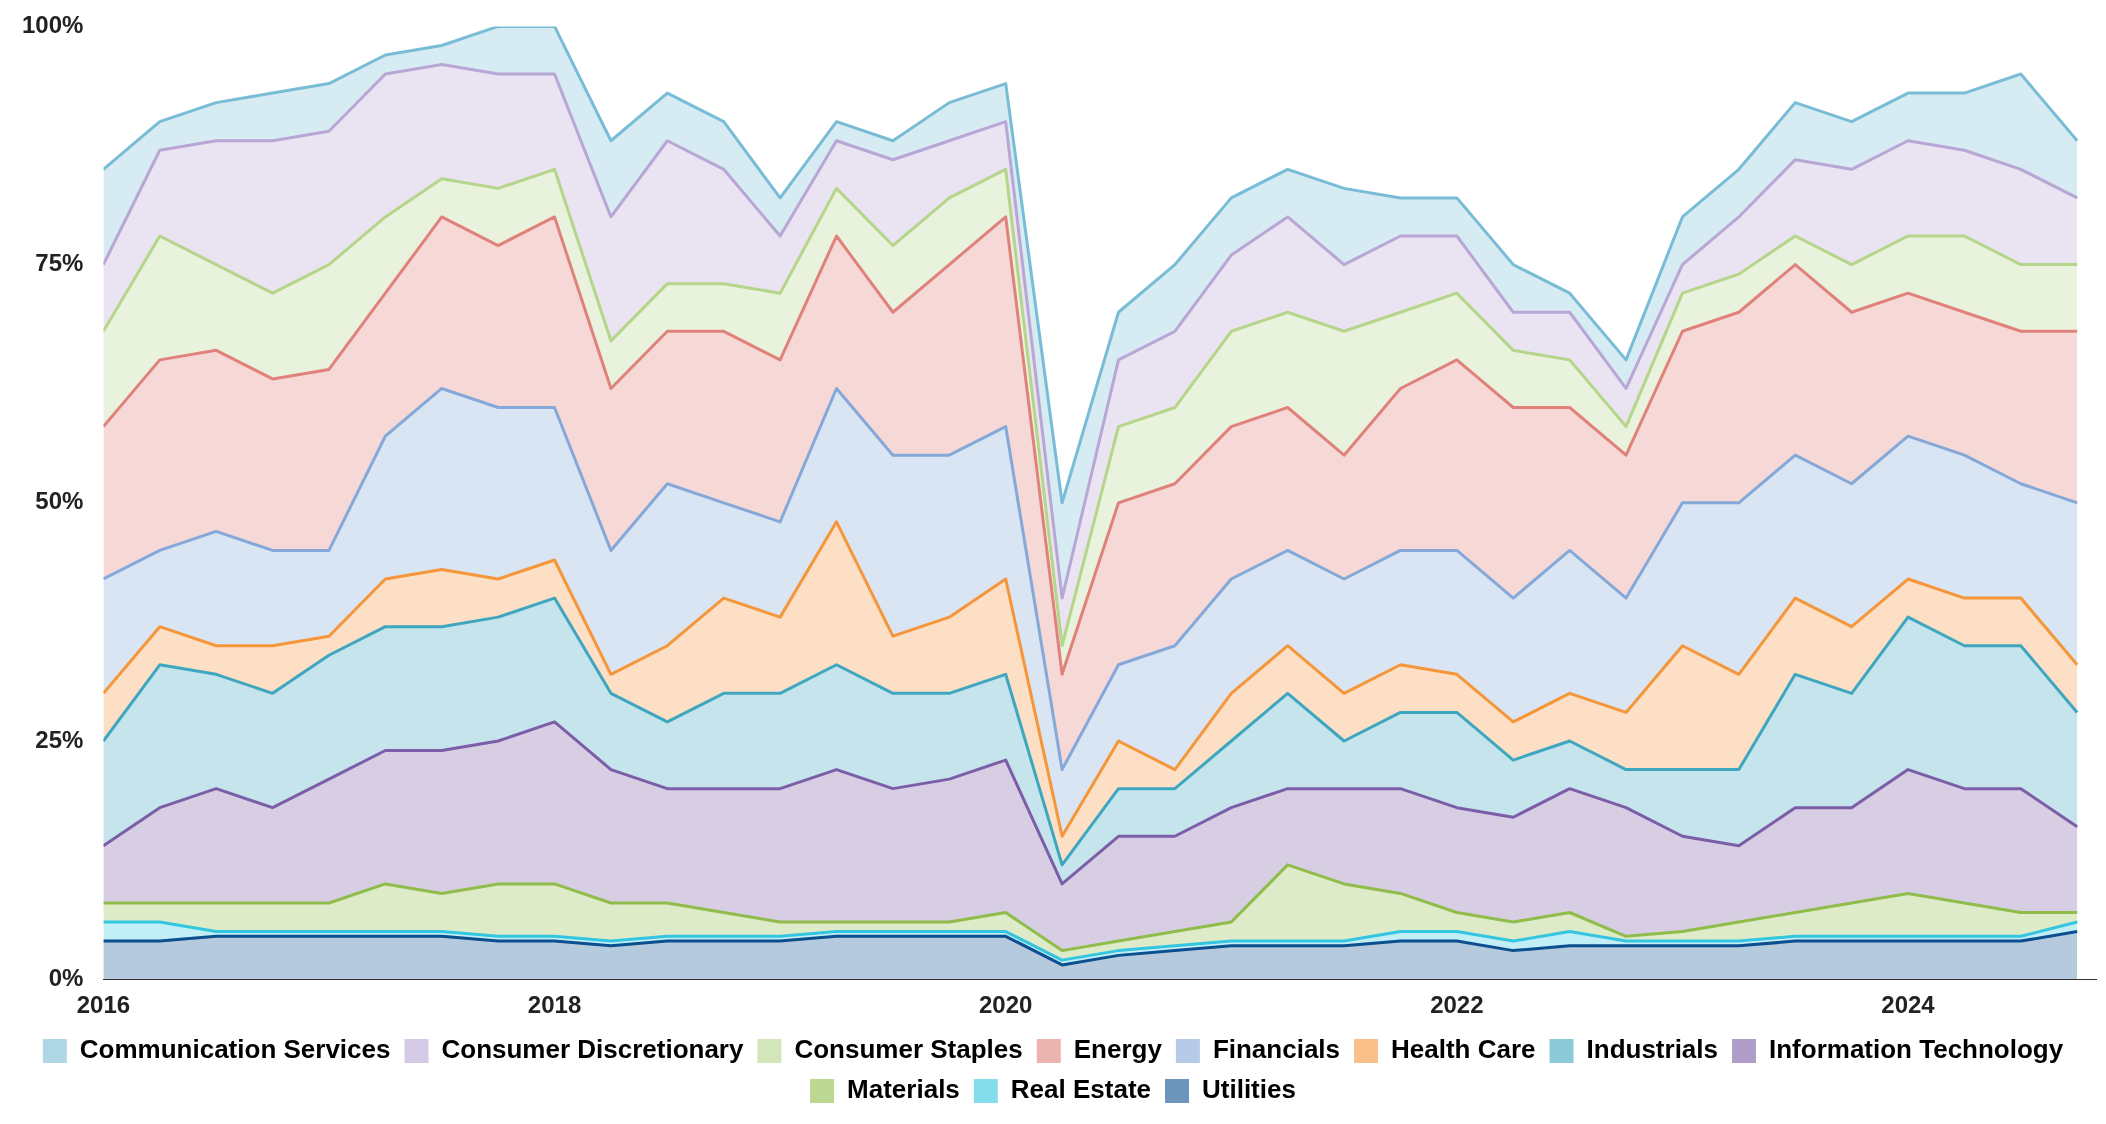 The height and width of the screenshot is (1124, 2106). Describe the element at coordinates (235, 1049) in the screenshot. I see `legend-label: Communication Services` at that location.